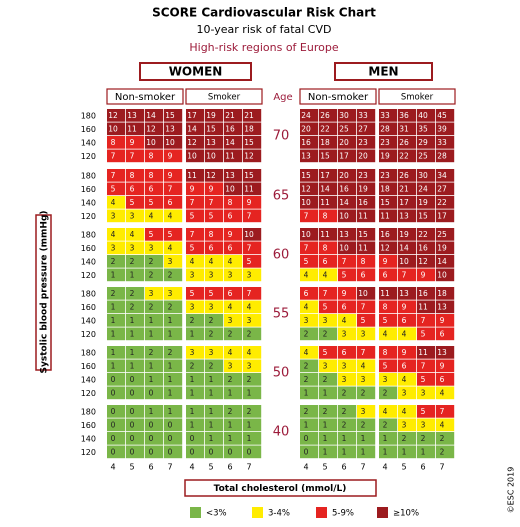  What do you see at coordinates (441, 467) in the screenshot?
I see `cholesterol-label: 7` at bounding box center [441, 467].